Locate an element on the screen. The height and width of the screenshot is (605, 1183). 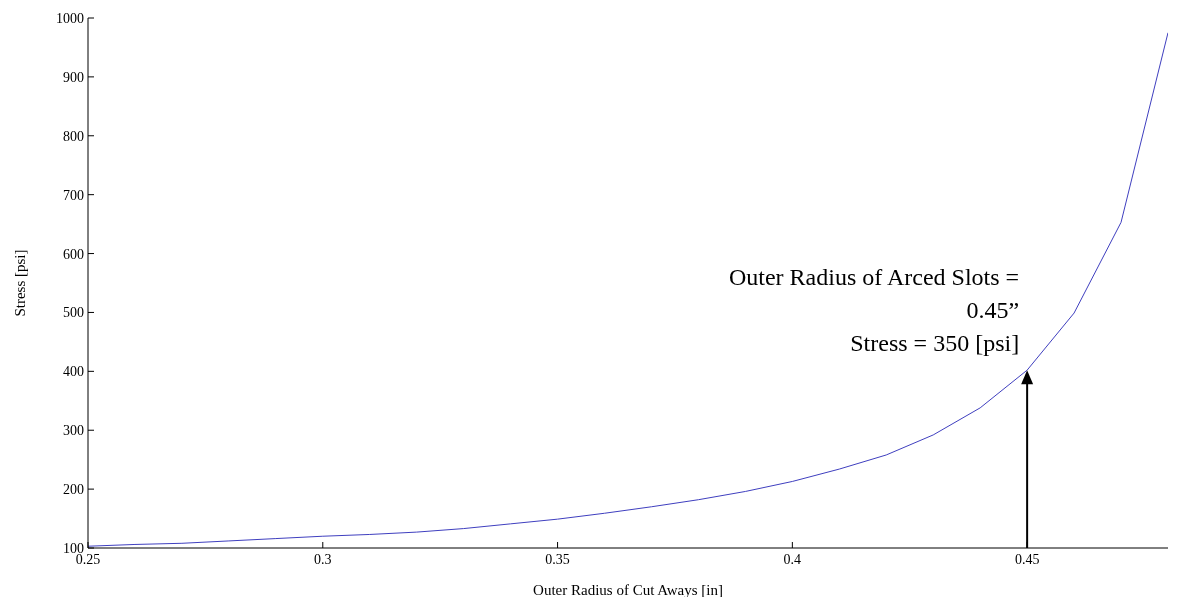
x-tick-label: 0.45 is located at coordinates (1027, 559).